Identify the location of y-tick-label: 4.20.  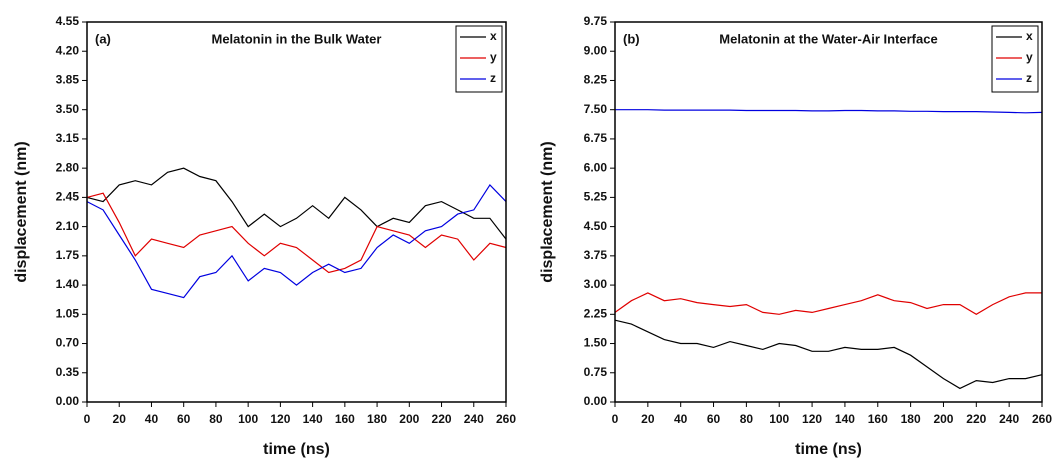
(68, 50).